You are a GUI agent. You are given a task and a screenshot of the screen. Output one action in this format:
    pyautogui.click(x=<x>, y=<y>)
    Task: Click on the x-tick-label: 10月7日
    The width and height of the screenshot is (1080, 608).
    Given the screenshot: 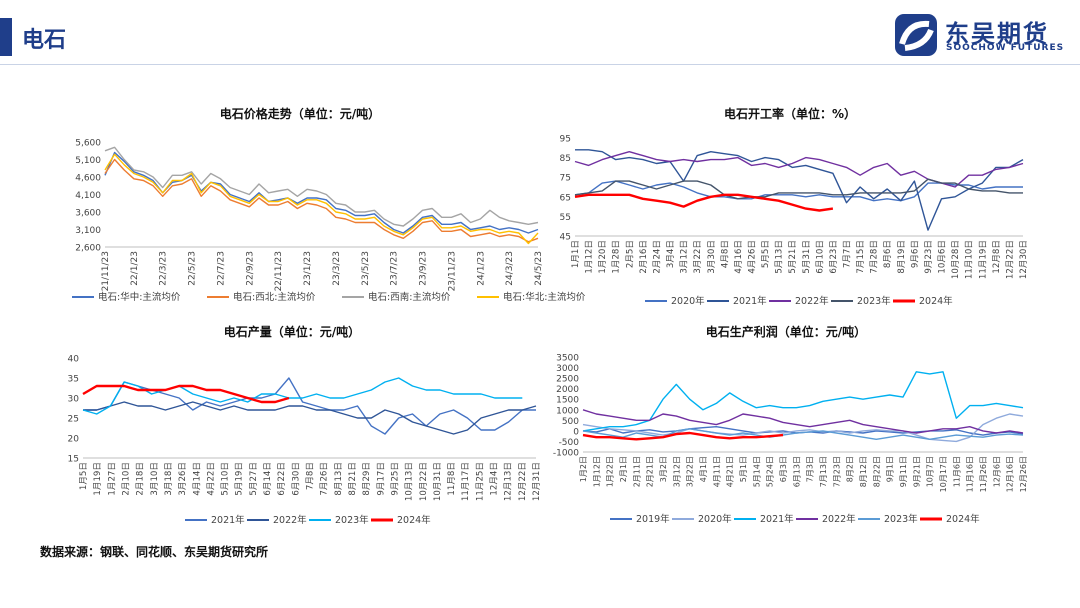 What is the action you would take?
    pyautogui.click(x=930, y=471)
    